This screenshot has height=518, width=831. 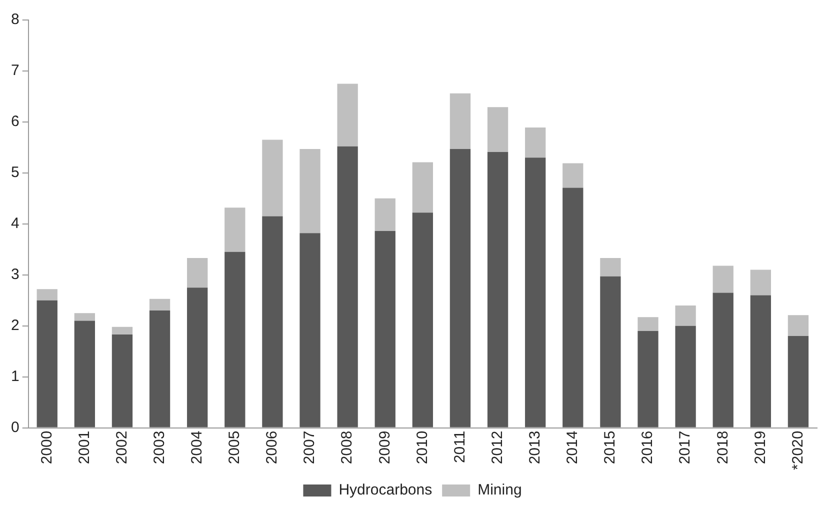 What do you see at coordinates (385, 490) in the screenshot?
I see `legend-label: Hydrocarbons` at bounding box center [385, 490].